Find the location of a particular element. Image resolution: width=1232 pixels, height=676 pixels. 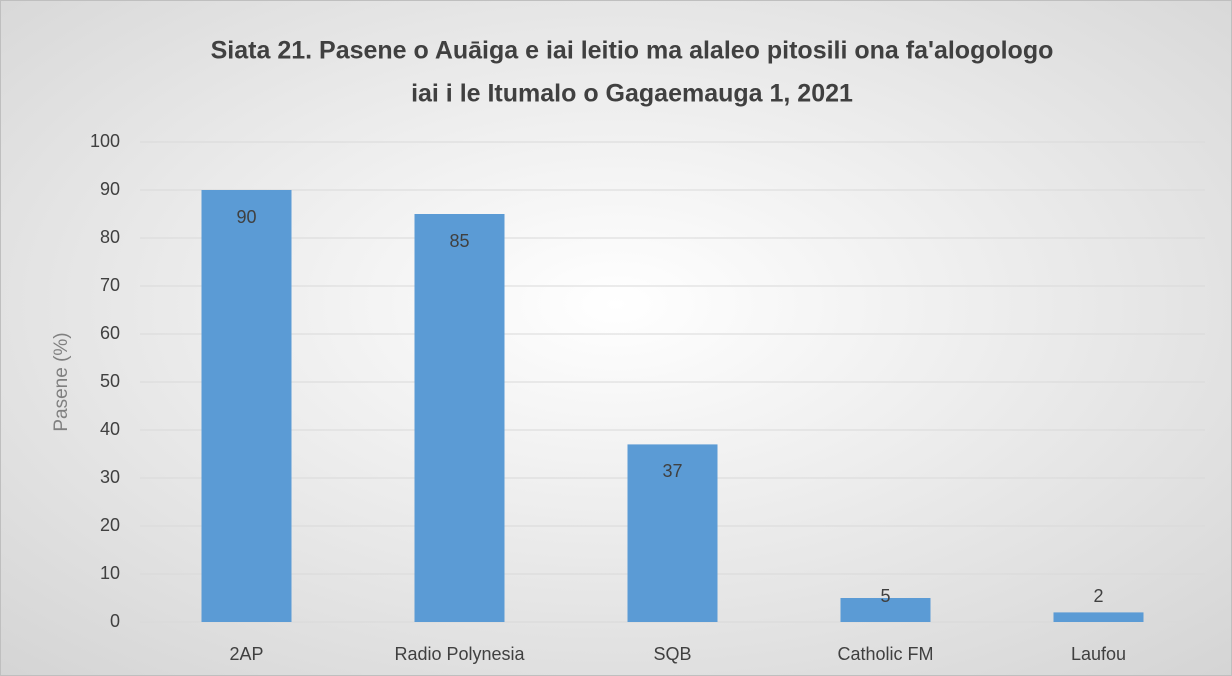

x-tick-label: 2AP is located at coordinates (246, 654).